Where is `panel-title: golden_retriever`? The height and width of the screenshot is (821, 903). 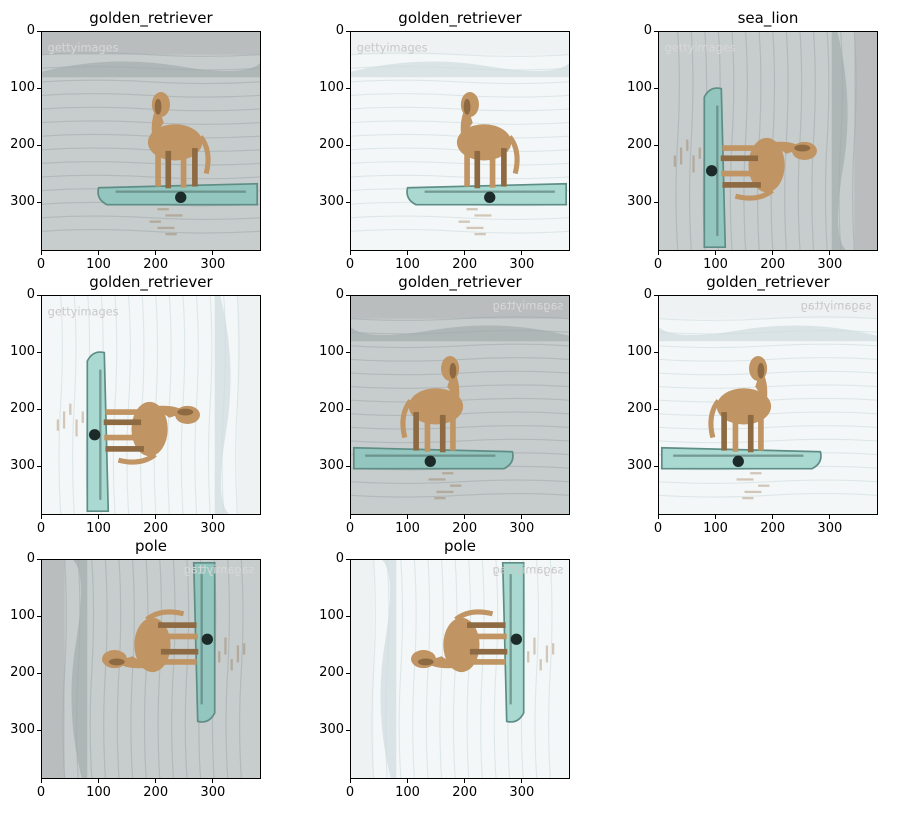
panel-title: golden_retriever is located at coordinates (768, 282).